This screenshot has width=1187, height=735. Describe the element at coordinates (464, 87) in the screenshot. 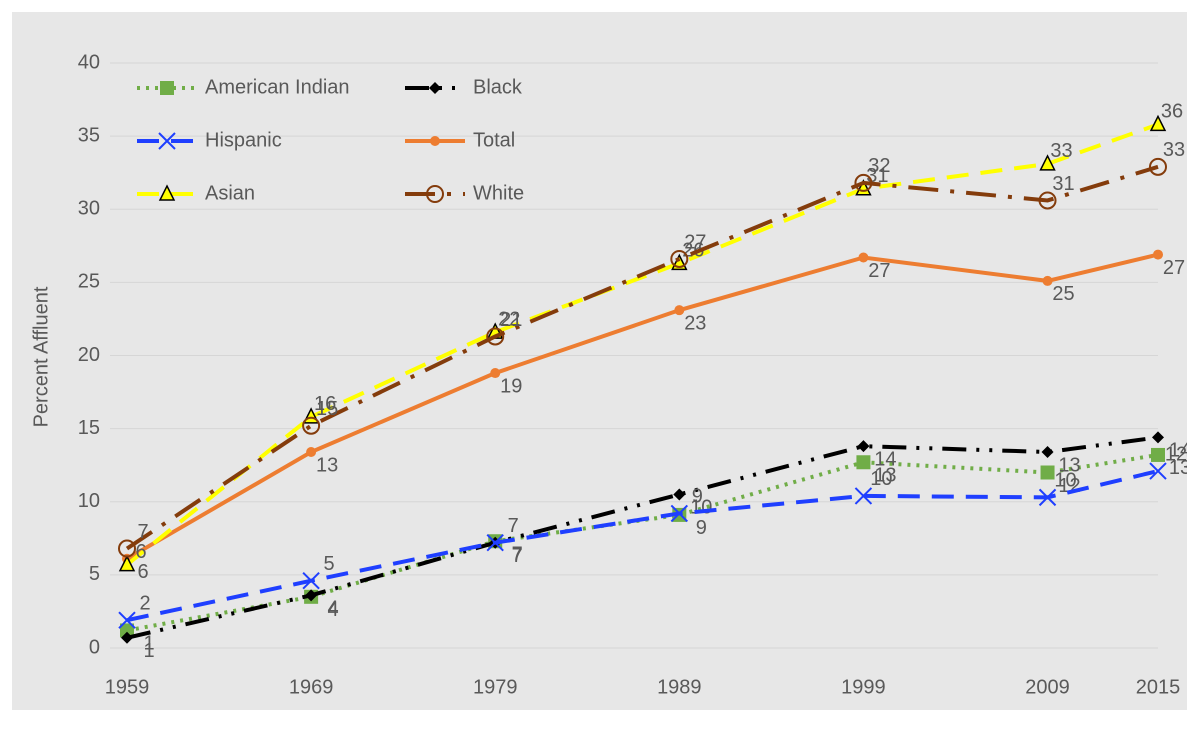

I see `legend-entry: Black` at that location.